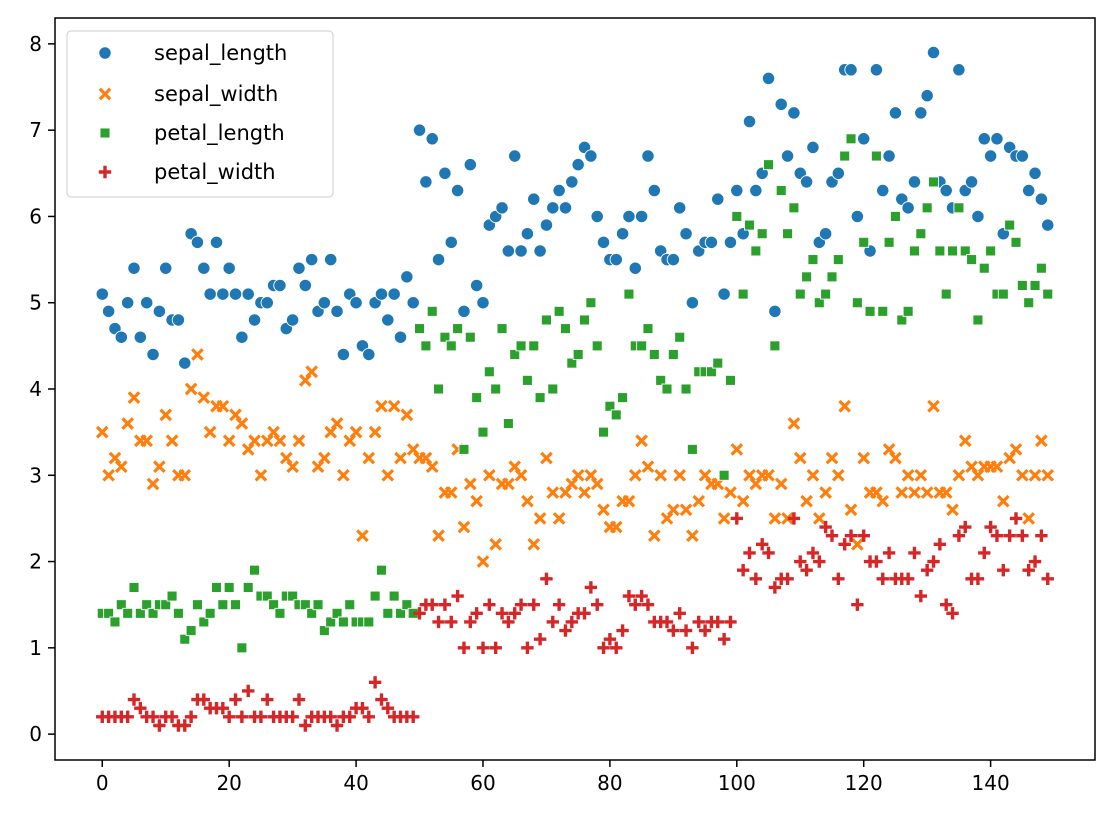 Image resolution: width=1115 pixels, height=822 pixels. Describe the element at coordinates (35, 130) in the screenshot. I see `y-tick-label: 7` at that location.